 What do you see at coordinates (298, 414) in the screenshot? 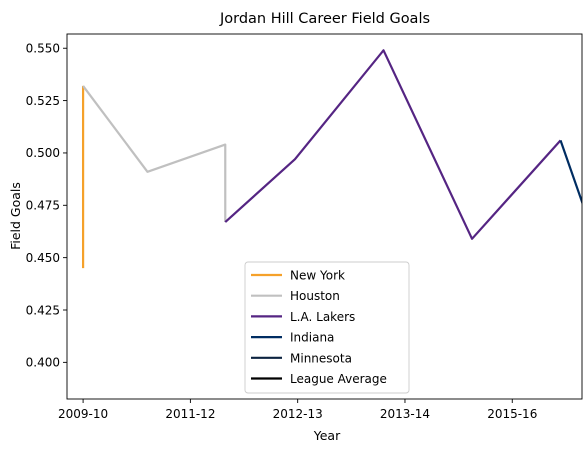
I see `x-tick-label-2: 2012-13` at bounding box center [298, 414].